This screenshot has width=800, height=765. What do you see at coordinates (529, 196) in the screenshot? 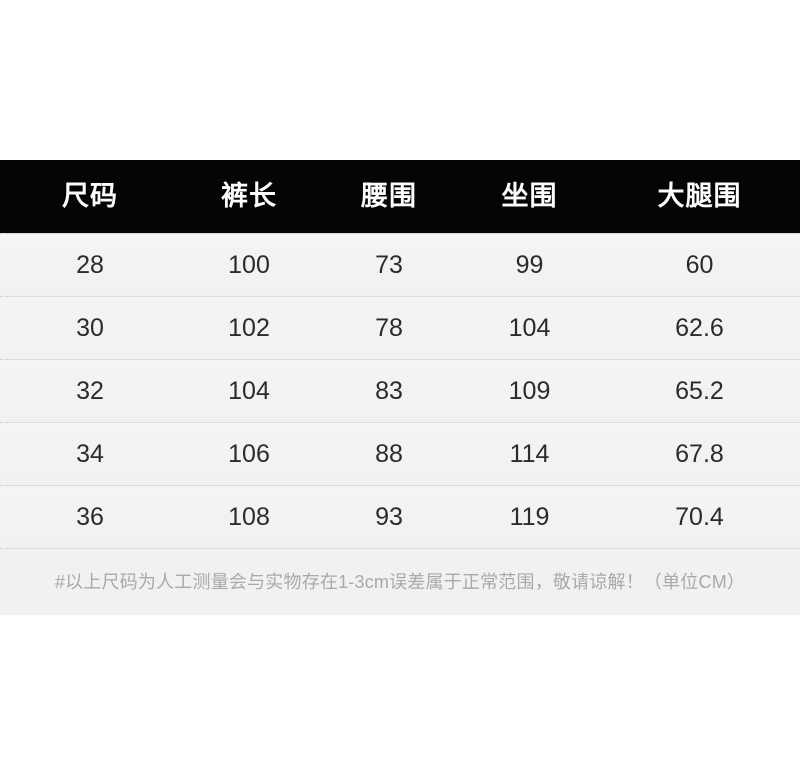
I see `column-header-hip: 坐围` at bounding box center [529, 196].